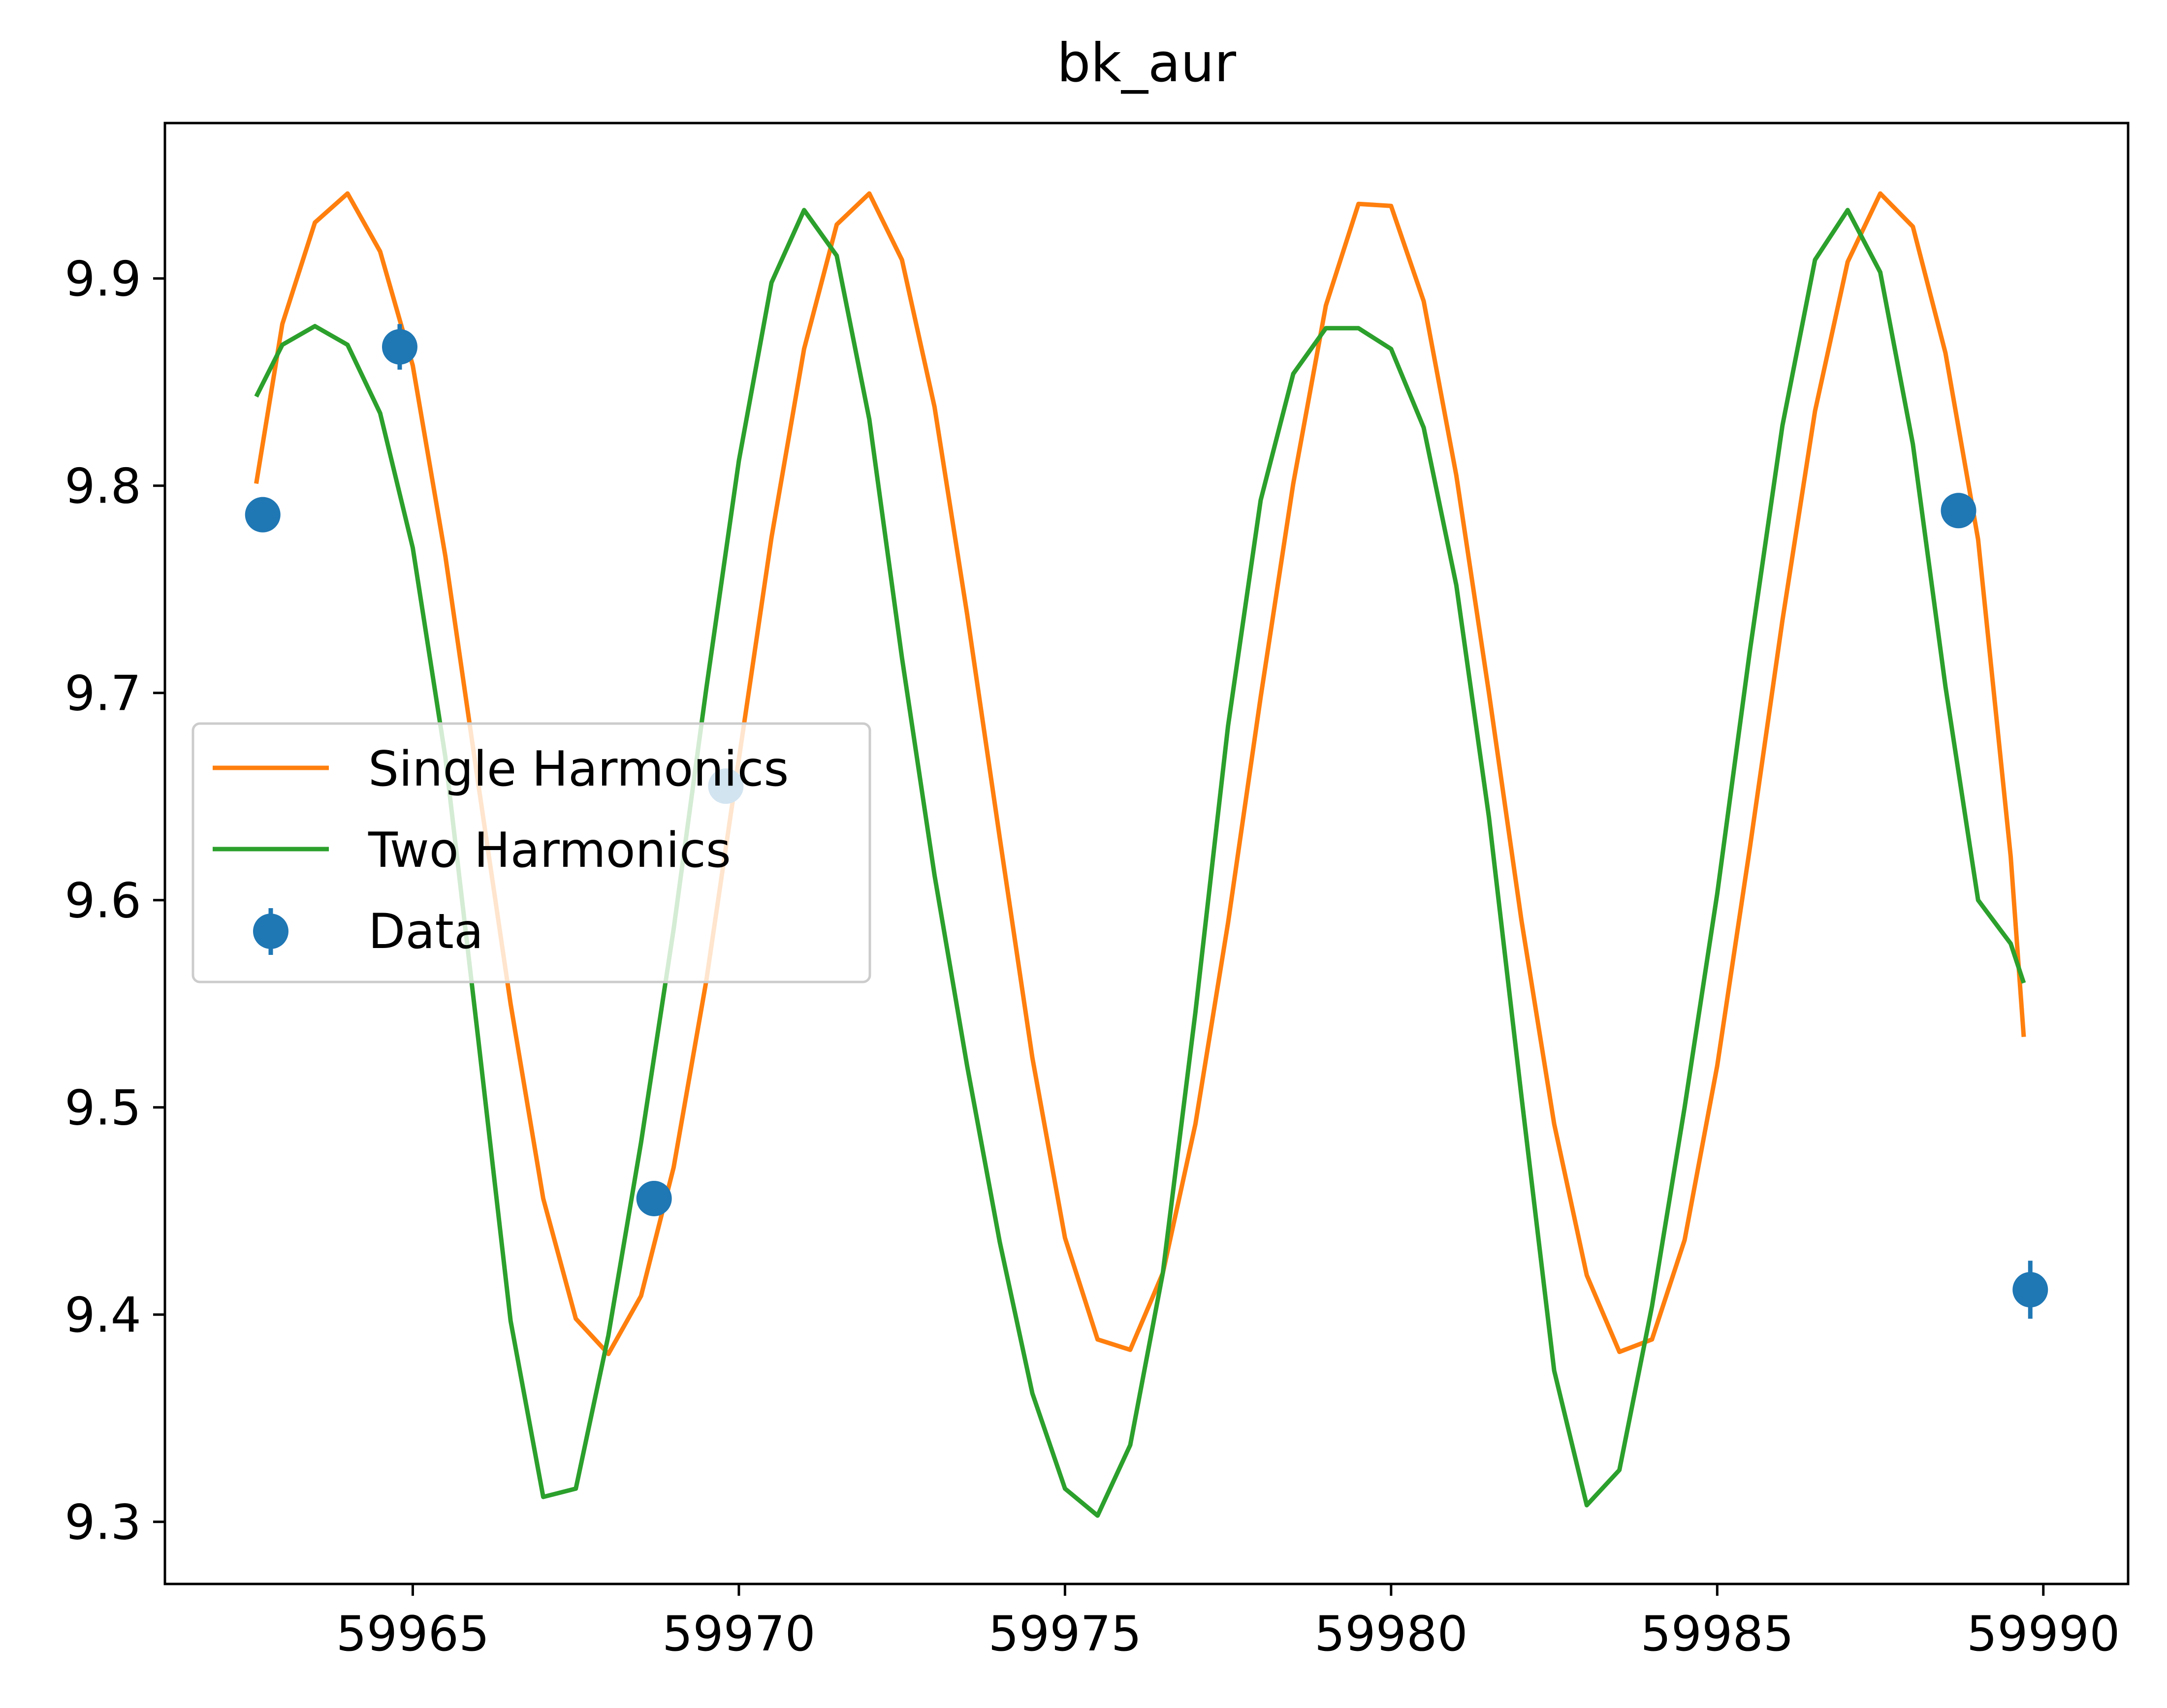  Describe the element at coordinates (2044, 1634) in the screenshot. I see `x-tick-label: 59990` at that location.